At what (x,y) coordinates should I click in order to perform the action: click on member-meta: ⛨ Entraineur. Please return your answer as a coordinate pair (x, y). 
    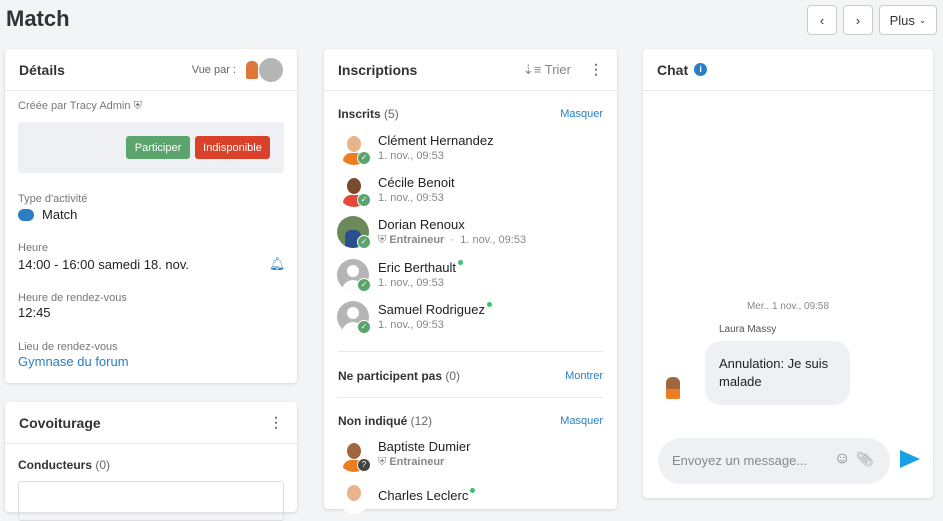
    Looking at the image, I should click on (411, 462).